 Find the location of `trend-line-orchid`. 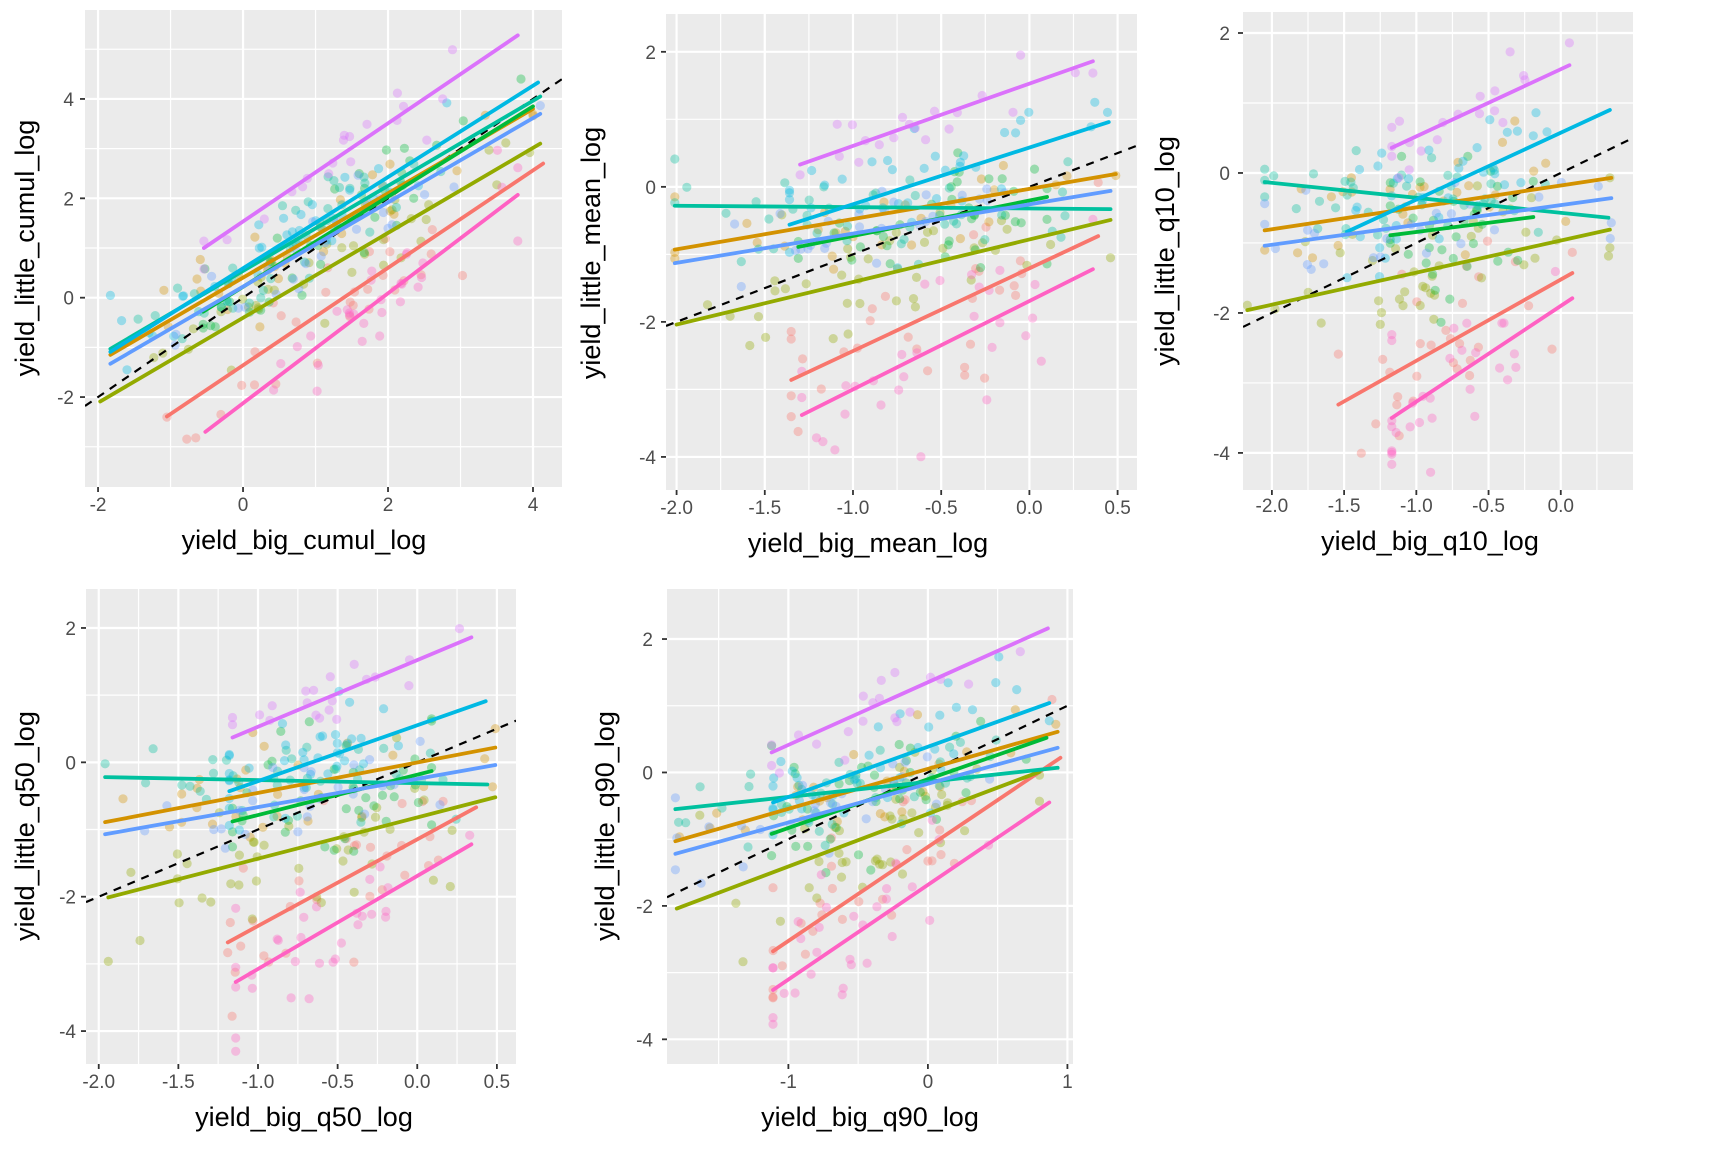

trend-line-orchid is located at coordinates (352, 687).